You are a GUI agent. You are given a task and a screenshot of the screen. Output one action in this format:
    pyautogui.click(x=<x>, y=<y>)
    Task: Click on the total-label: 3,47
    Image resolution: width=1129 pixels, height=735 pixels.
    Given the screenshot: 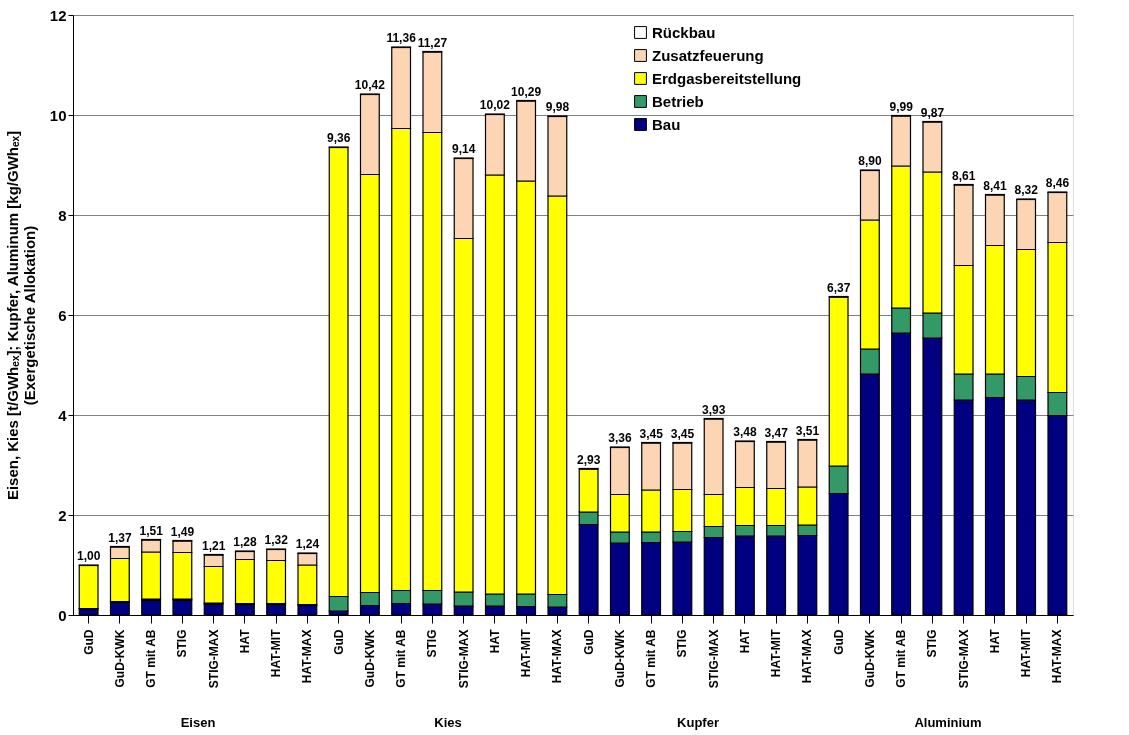 What is the action you would take?
    pyautogui.click(x=776, y=432)
    